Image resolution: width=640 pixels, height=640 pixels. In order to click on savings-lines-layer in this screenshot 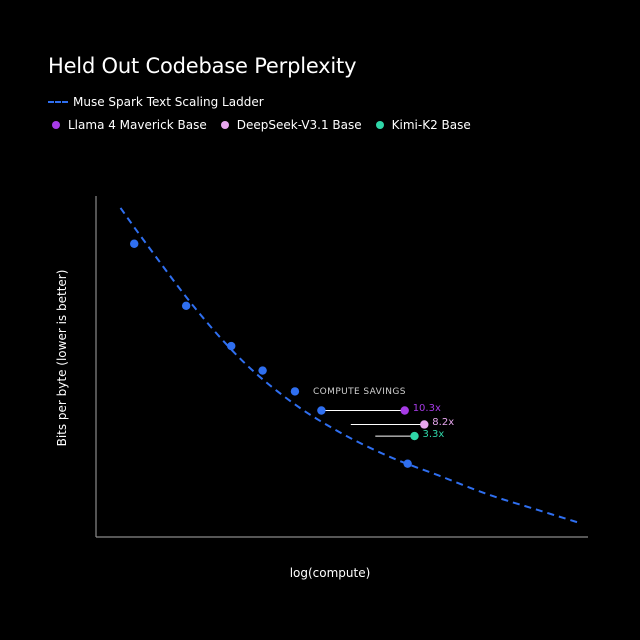, I will do `click(373, 423)`.